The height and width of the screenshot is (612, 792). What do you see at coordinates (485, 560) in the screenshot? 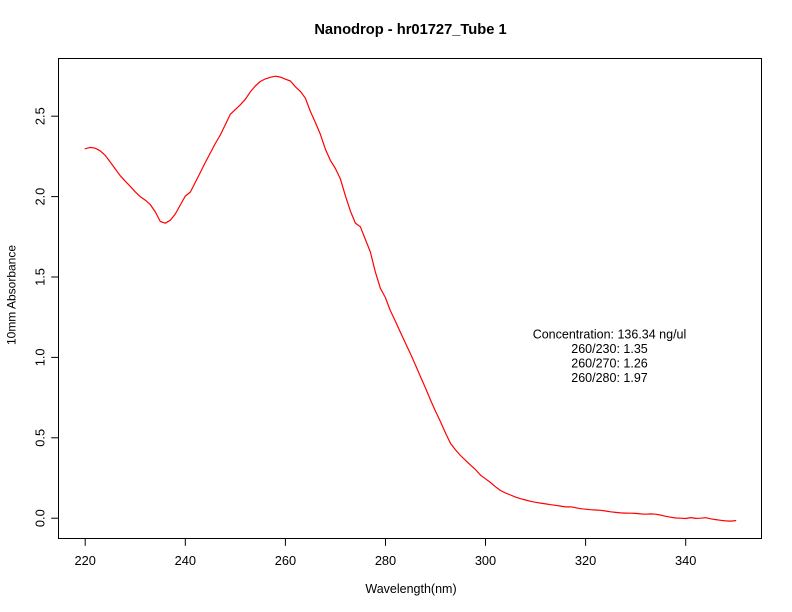
I see `svg-text: 300` at bounding box center [485, 560].